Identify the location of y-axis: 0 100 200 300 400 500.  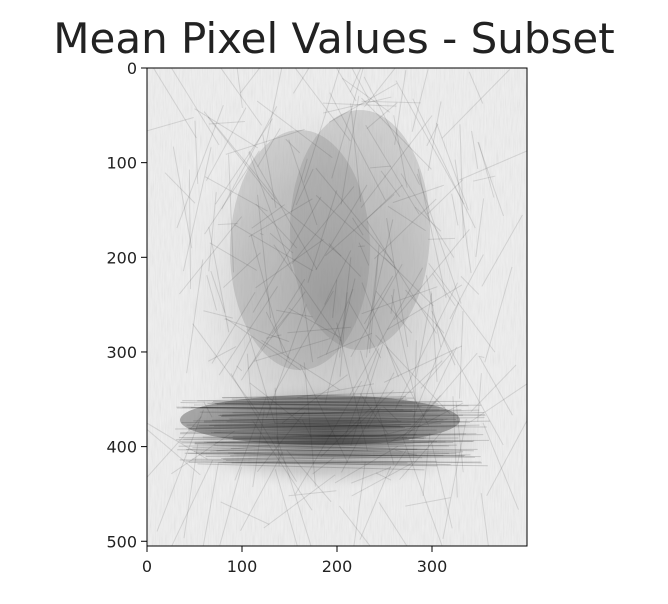
(126, 305).